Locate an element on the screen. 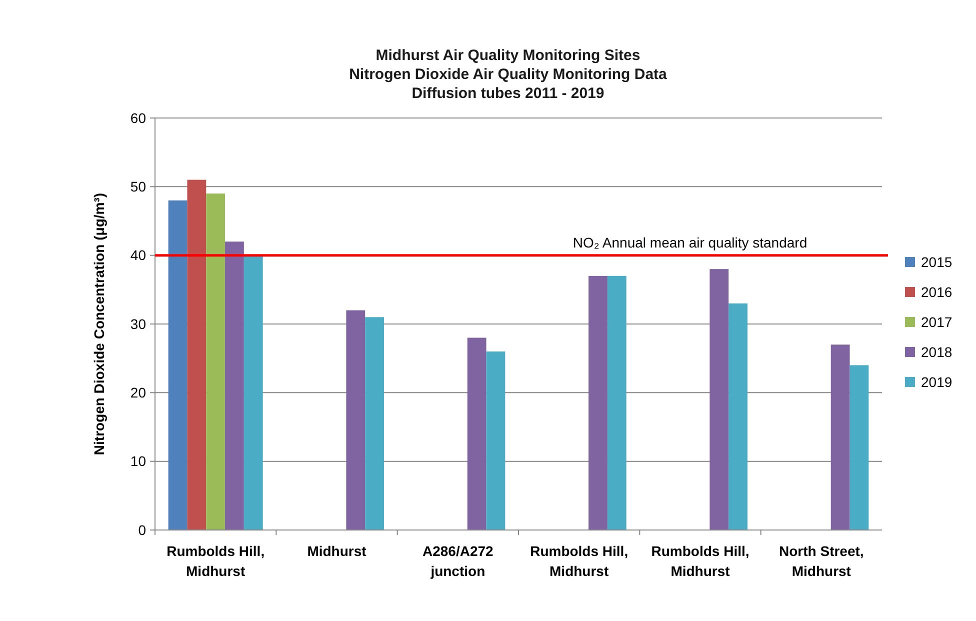  legend-label: 2016 is located at coordinates (936, 292).